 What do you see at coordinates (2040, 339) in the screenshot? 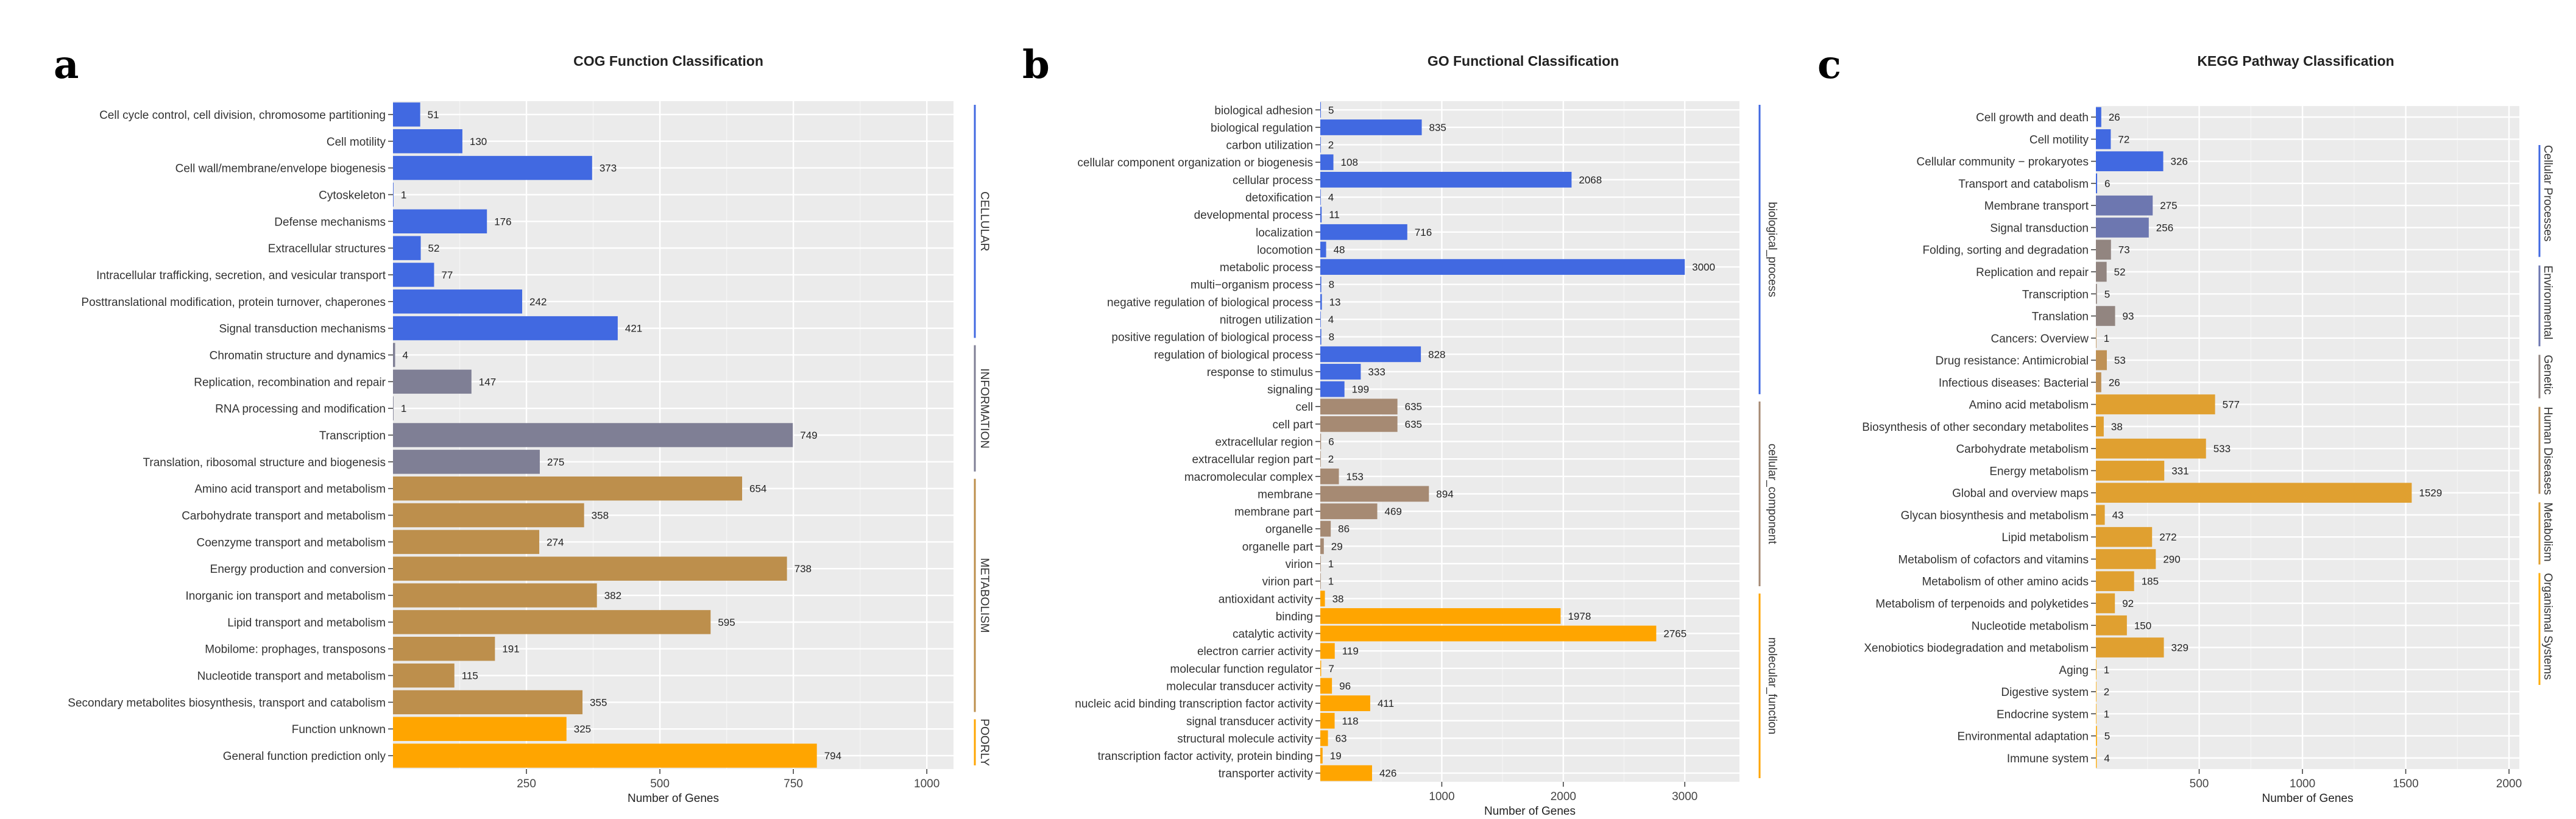
I see `category-label: Cancers: Overview` at bounding box center [2040, 339].